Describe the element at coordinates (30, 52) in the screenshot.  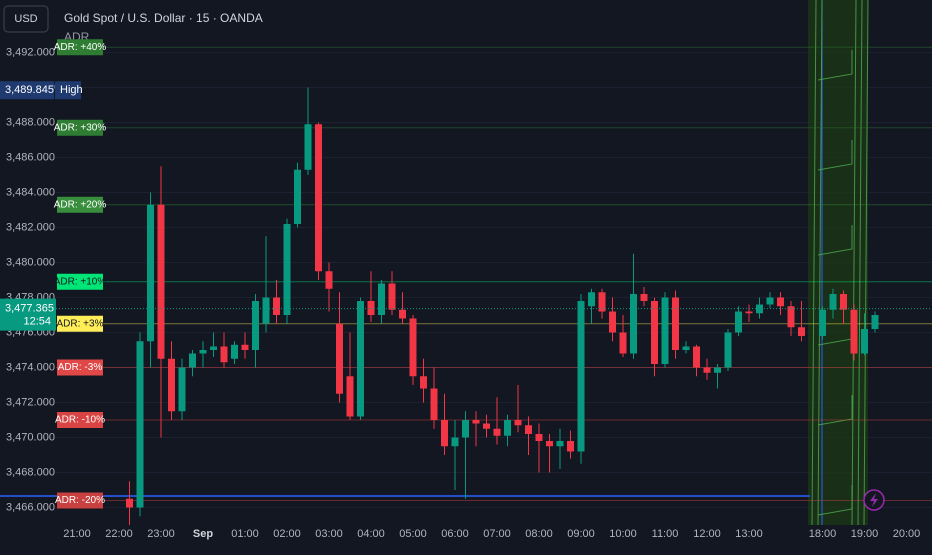
I see `y-tick-label: 3,492.000` at that location.